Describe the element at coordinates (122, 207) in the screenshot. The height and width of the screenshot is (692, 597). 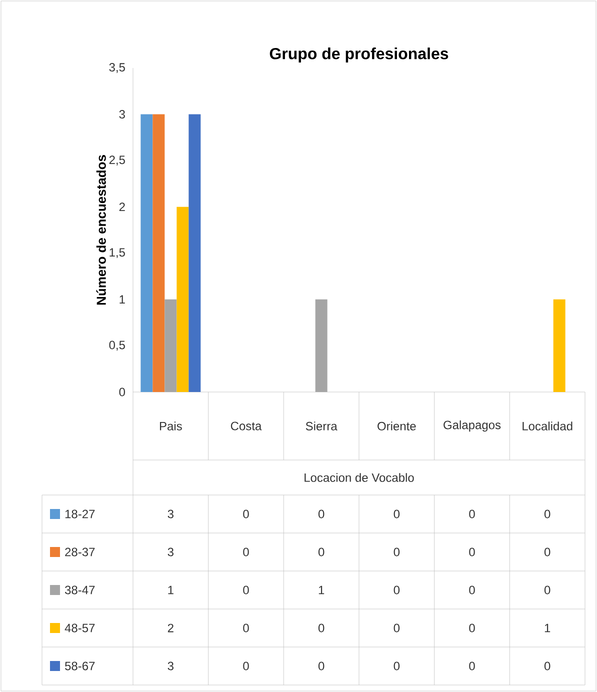
I see `y-tick-label: 2` at that location.